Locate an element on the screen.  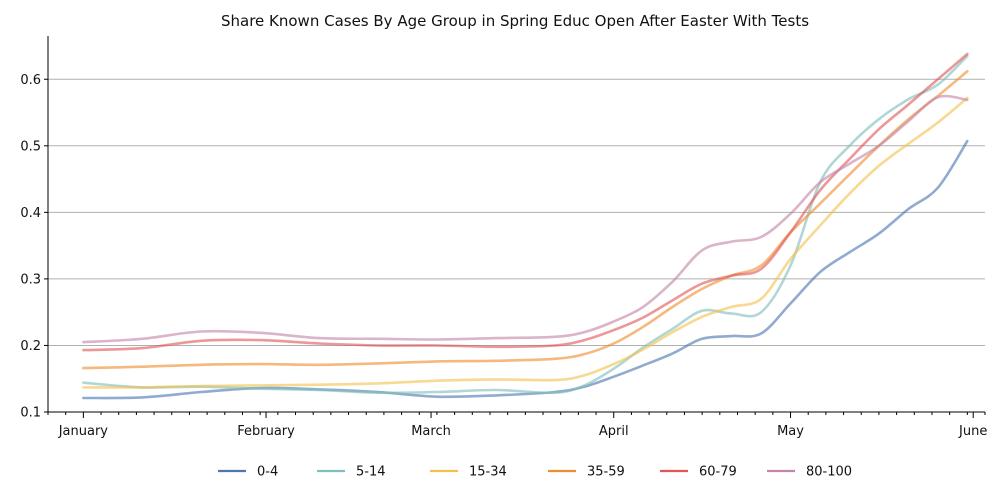
legend-label: 5-14 is located at coordinates (371, 472).